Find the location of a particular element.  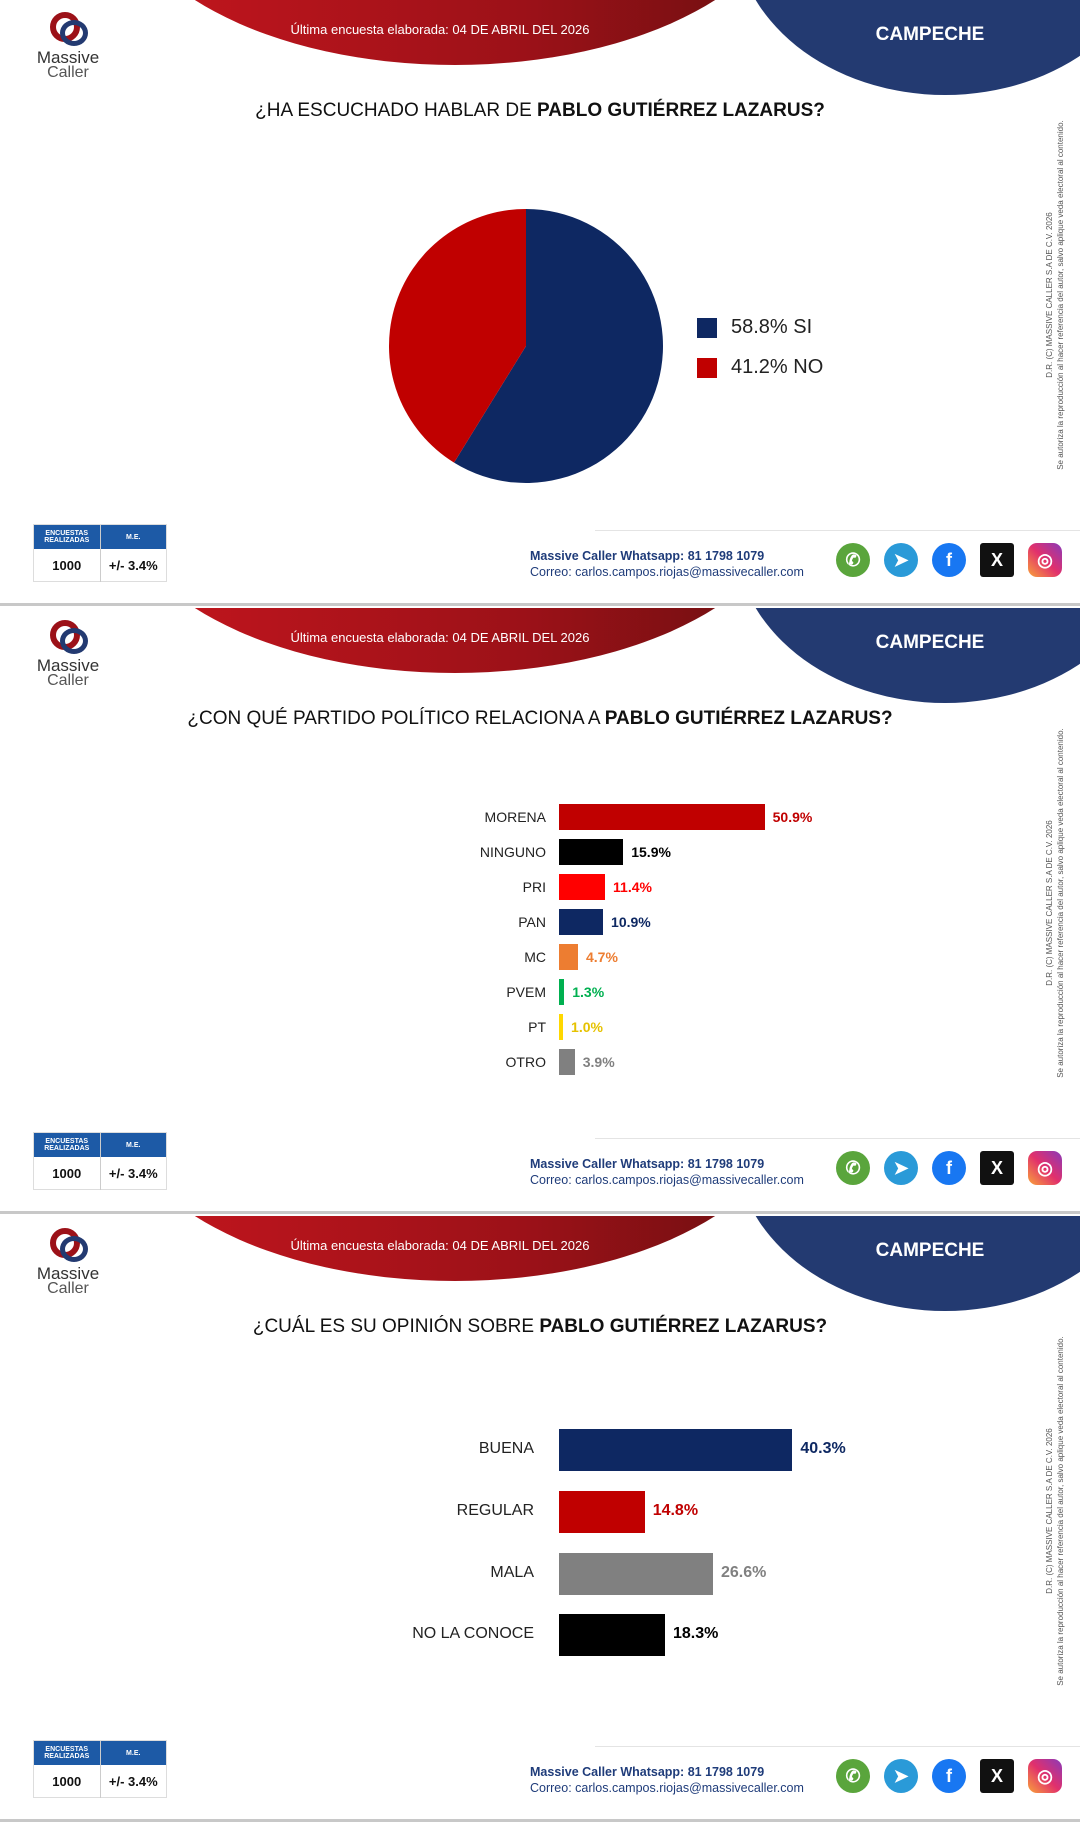

legend-item: 58.8% SI is located at coordinates (754, 327).